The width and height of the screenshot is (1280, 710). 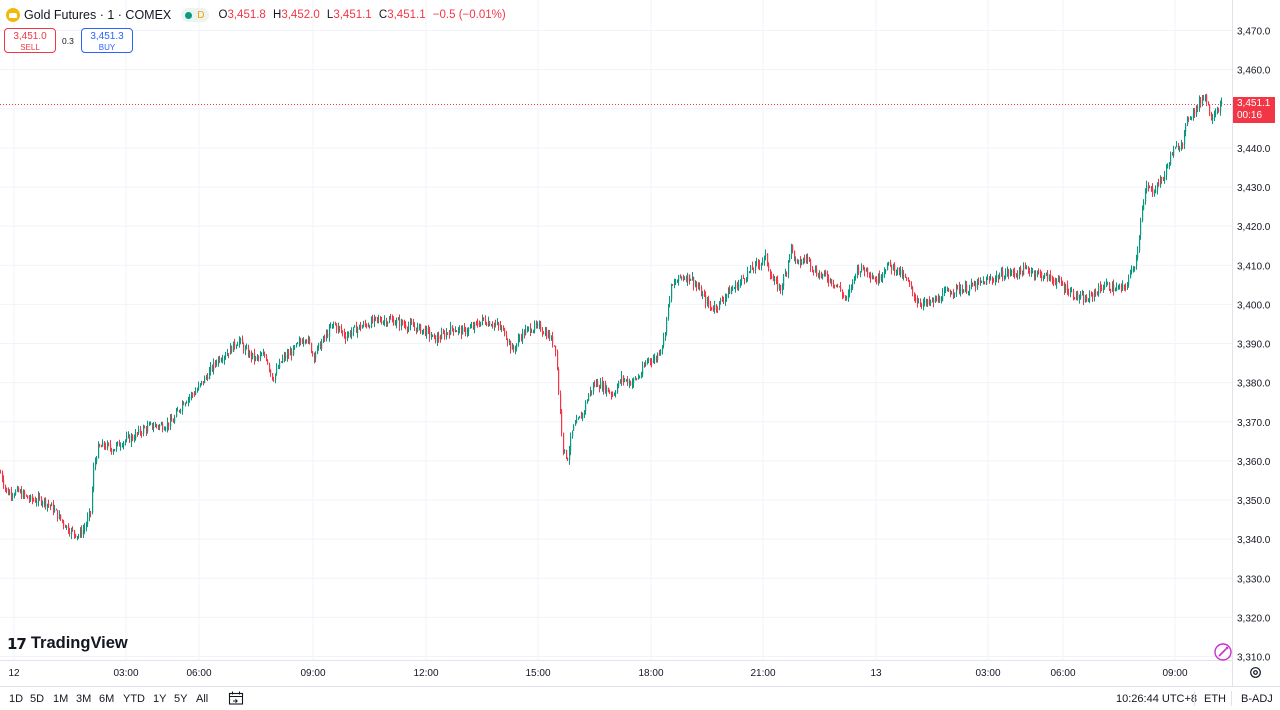 I want to click on timeframe-1d: 1D, so click(x=16, y=699).